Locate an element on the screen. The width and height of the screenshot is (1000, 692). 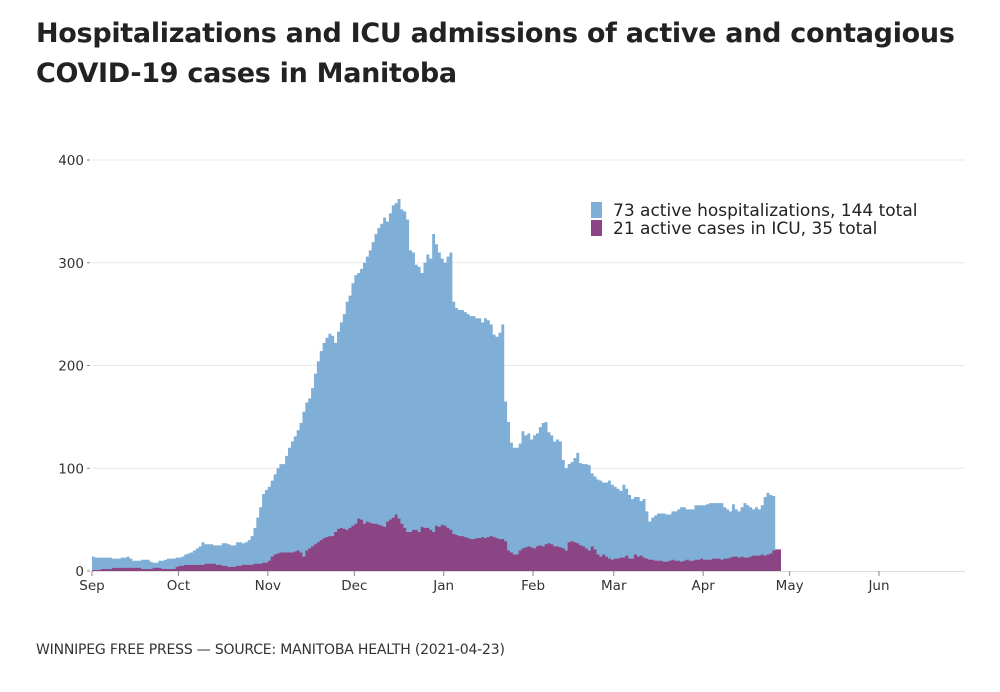
x-tick-label: Oct is located at coordinates (178, 586).